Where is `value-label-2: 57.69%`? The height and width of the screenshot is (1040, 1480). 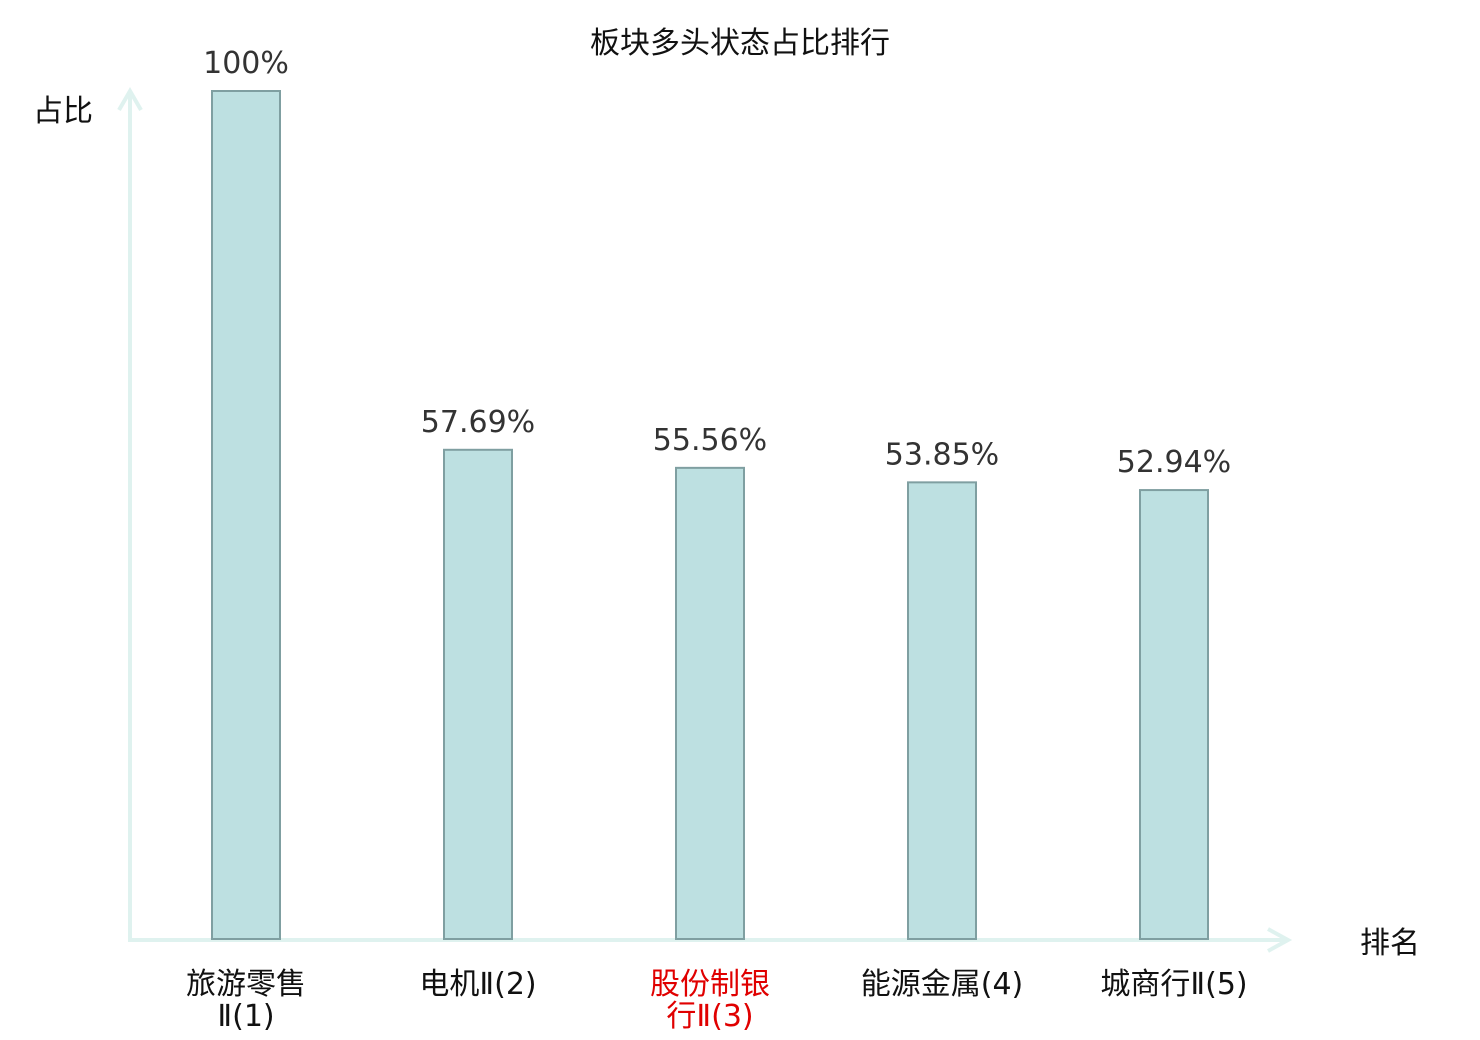
value-label-2: 57.69% is located at coordinates (478, 422).